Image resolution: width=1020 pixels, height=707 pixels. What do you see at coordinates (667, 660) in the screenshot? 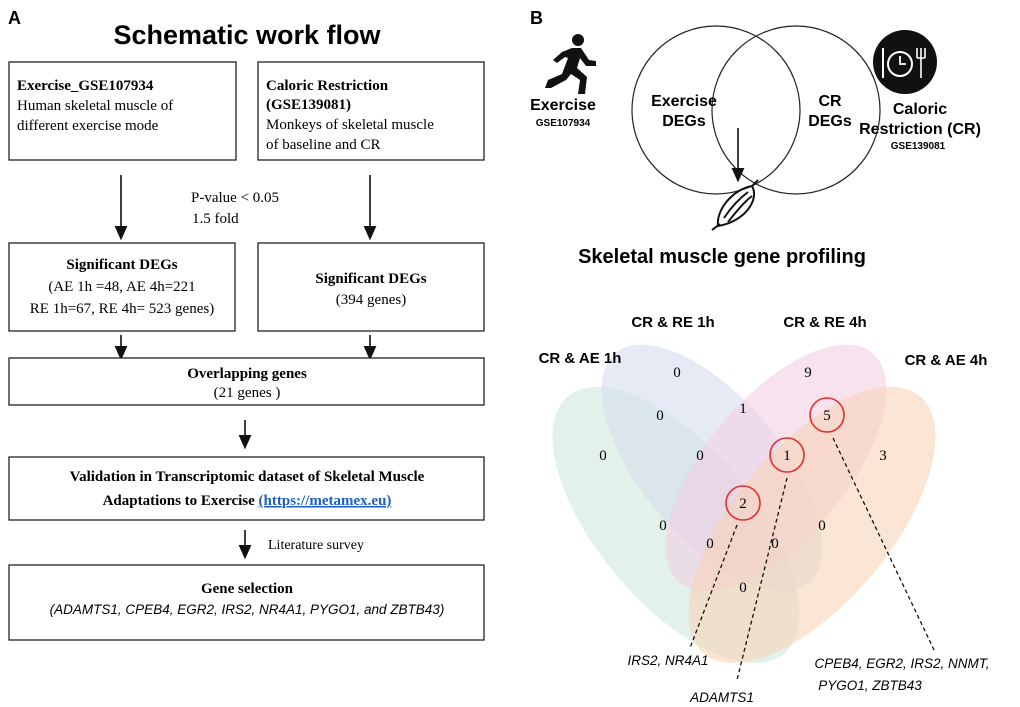
I see `annotation-genes-2: IRS2, NR4A1` at bounding box center [667, 660].